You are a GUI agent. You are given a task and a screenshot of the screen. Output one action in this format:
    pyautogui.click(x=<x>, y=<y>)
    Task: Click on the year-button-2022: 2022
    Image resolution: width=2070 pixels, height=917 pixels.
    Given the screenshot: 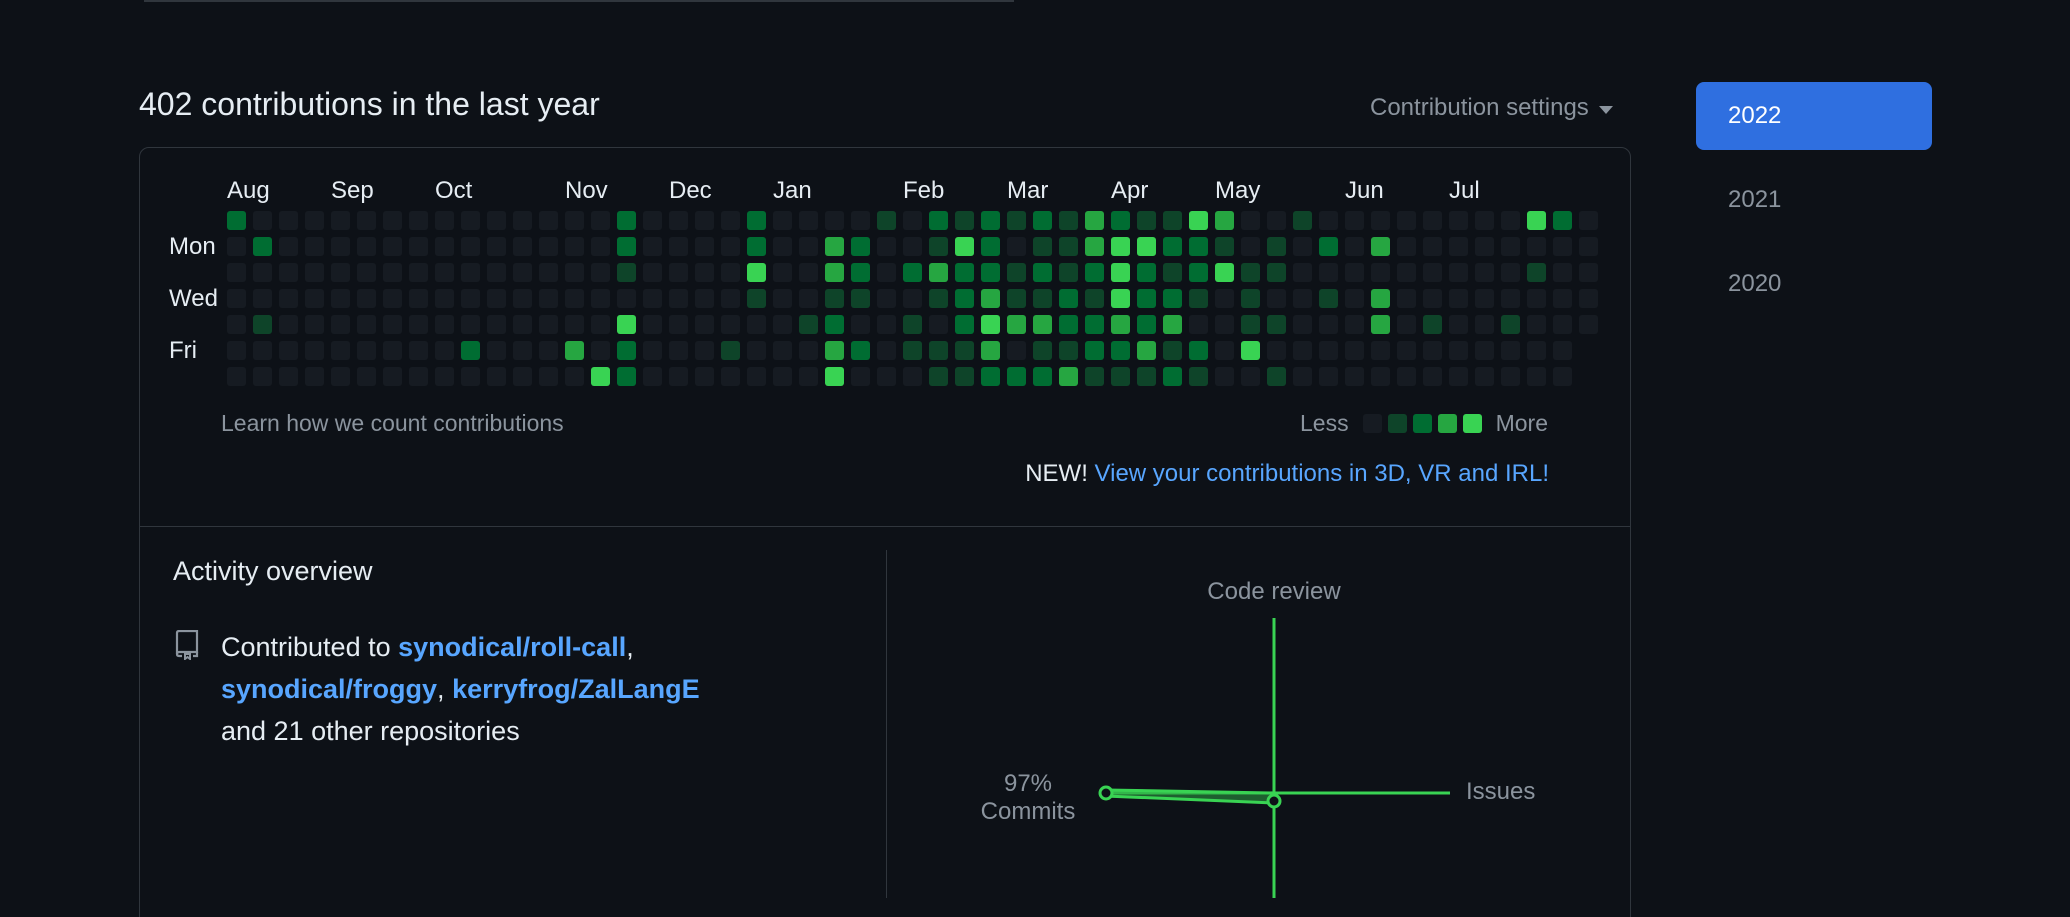 What is the action you would take?
    pyautogui.click(x=1814, y=116)
    